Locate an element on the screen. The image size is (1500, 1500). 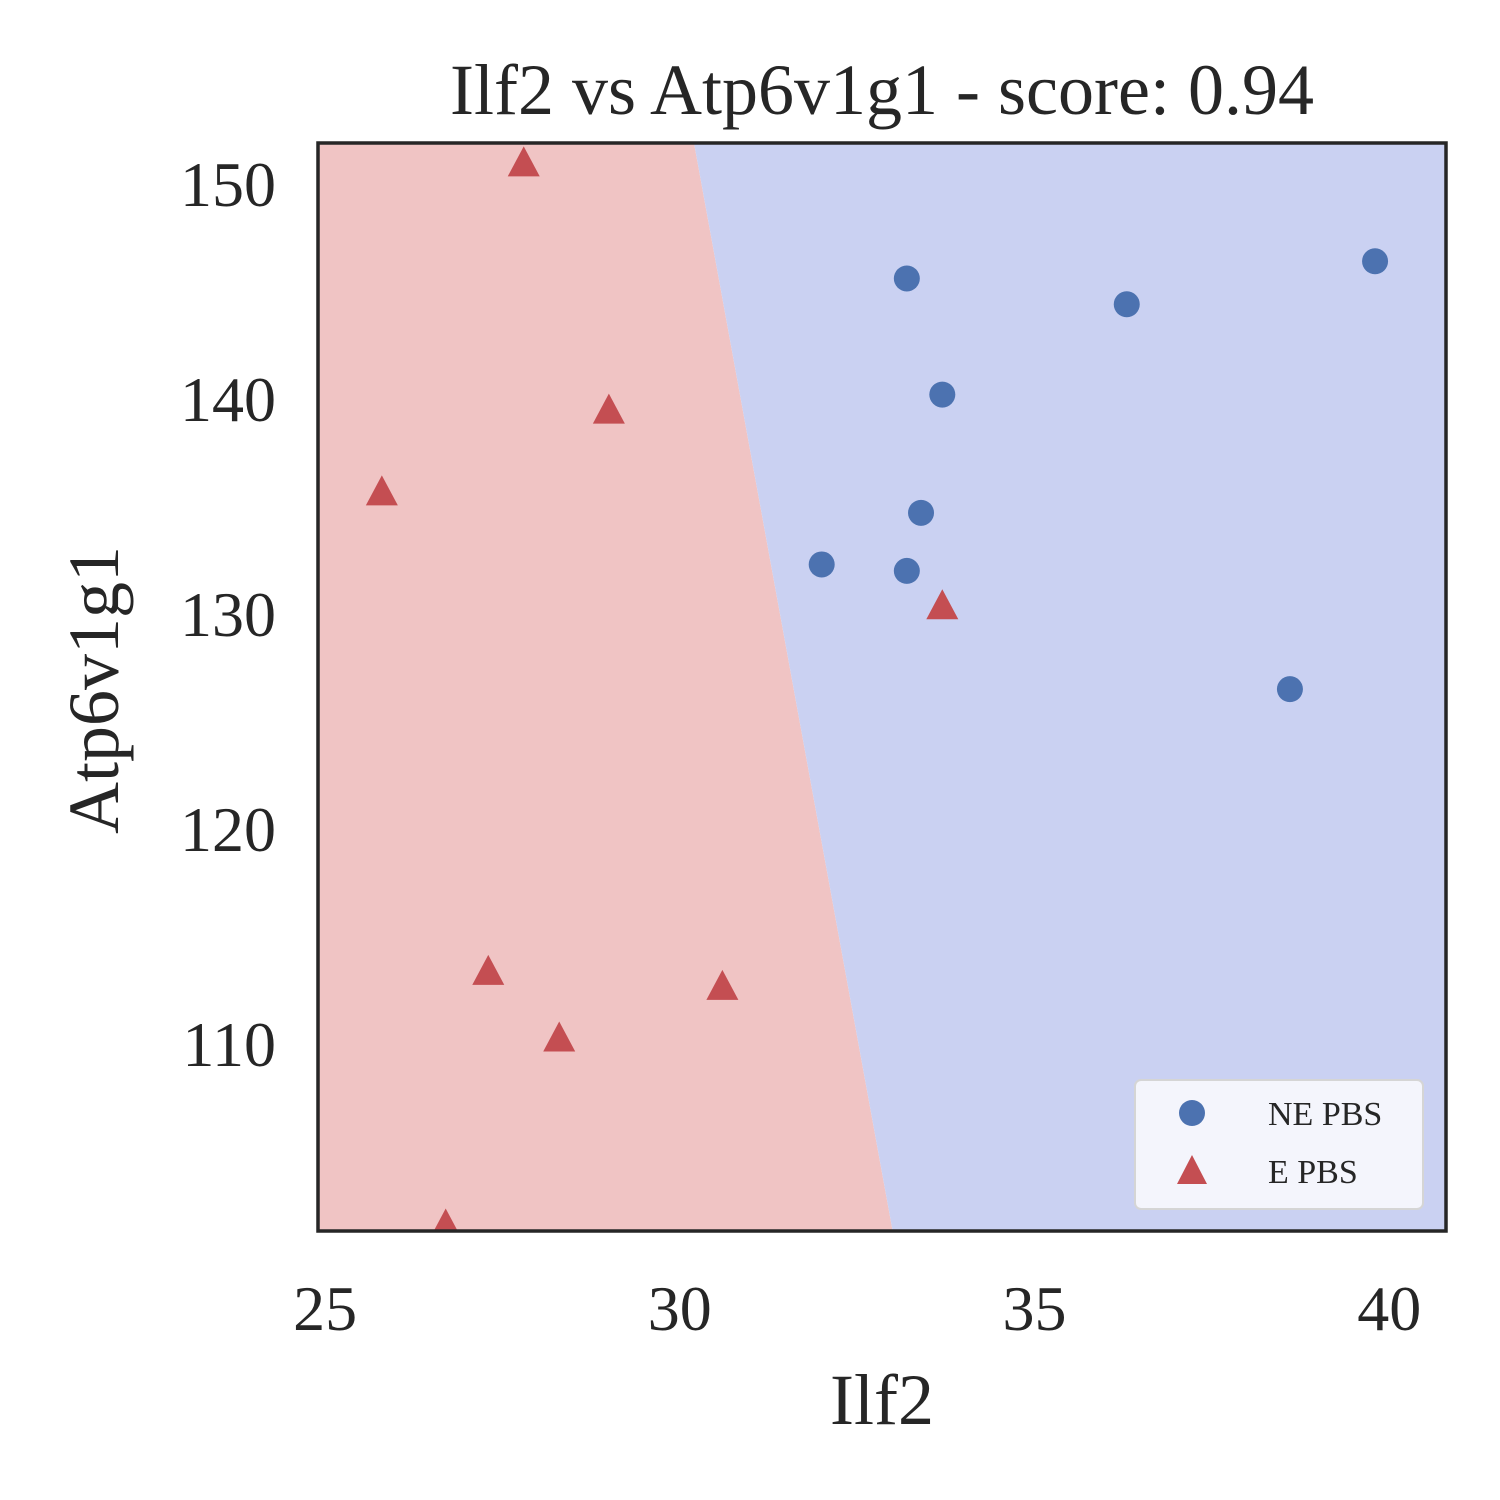
x-tick-label: 30 is located at coordinates (680, 1308).